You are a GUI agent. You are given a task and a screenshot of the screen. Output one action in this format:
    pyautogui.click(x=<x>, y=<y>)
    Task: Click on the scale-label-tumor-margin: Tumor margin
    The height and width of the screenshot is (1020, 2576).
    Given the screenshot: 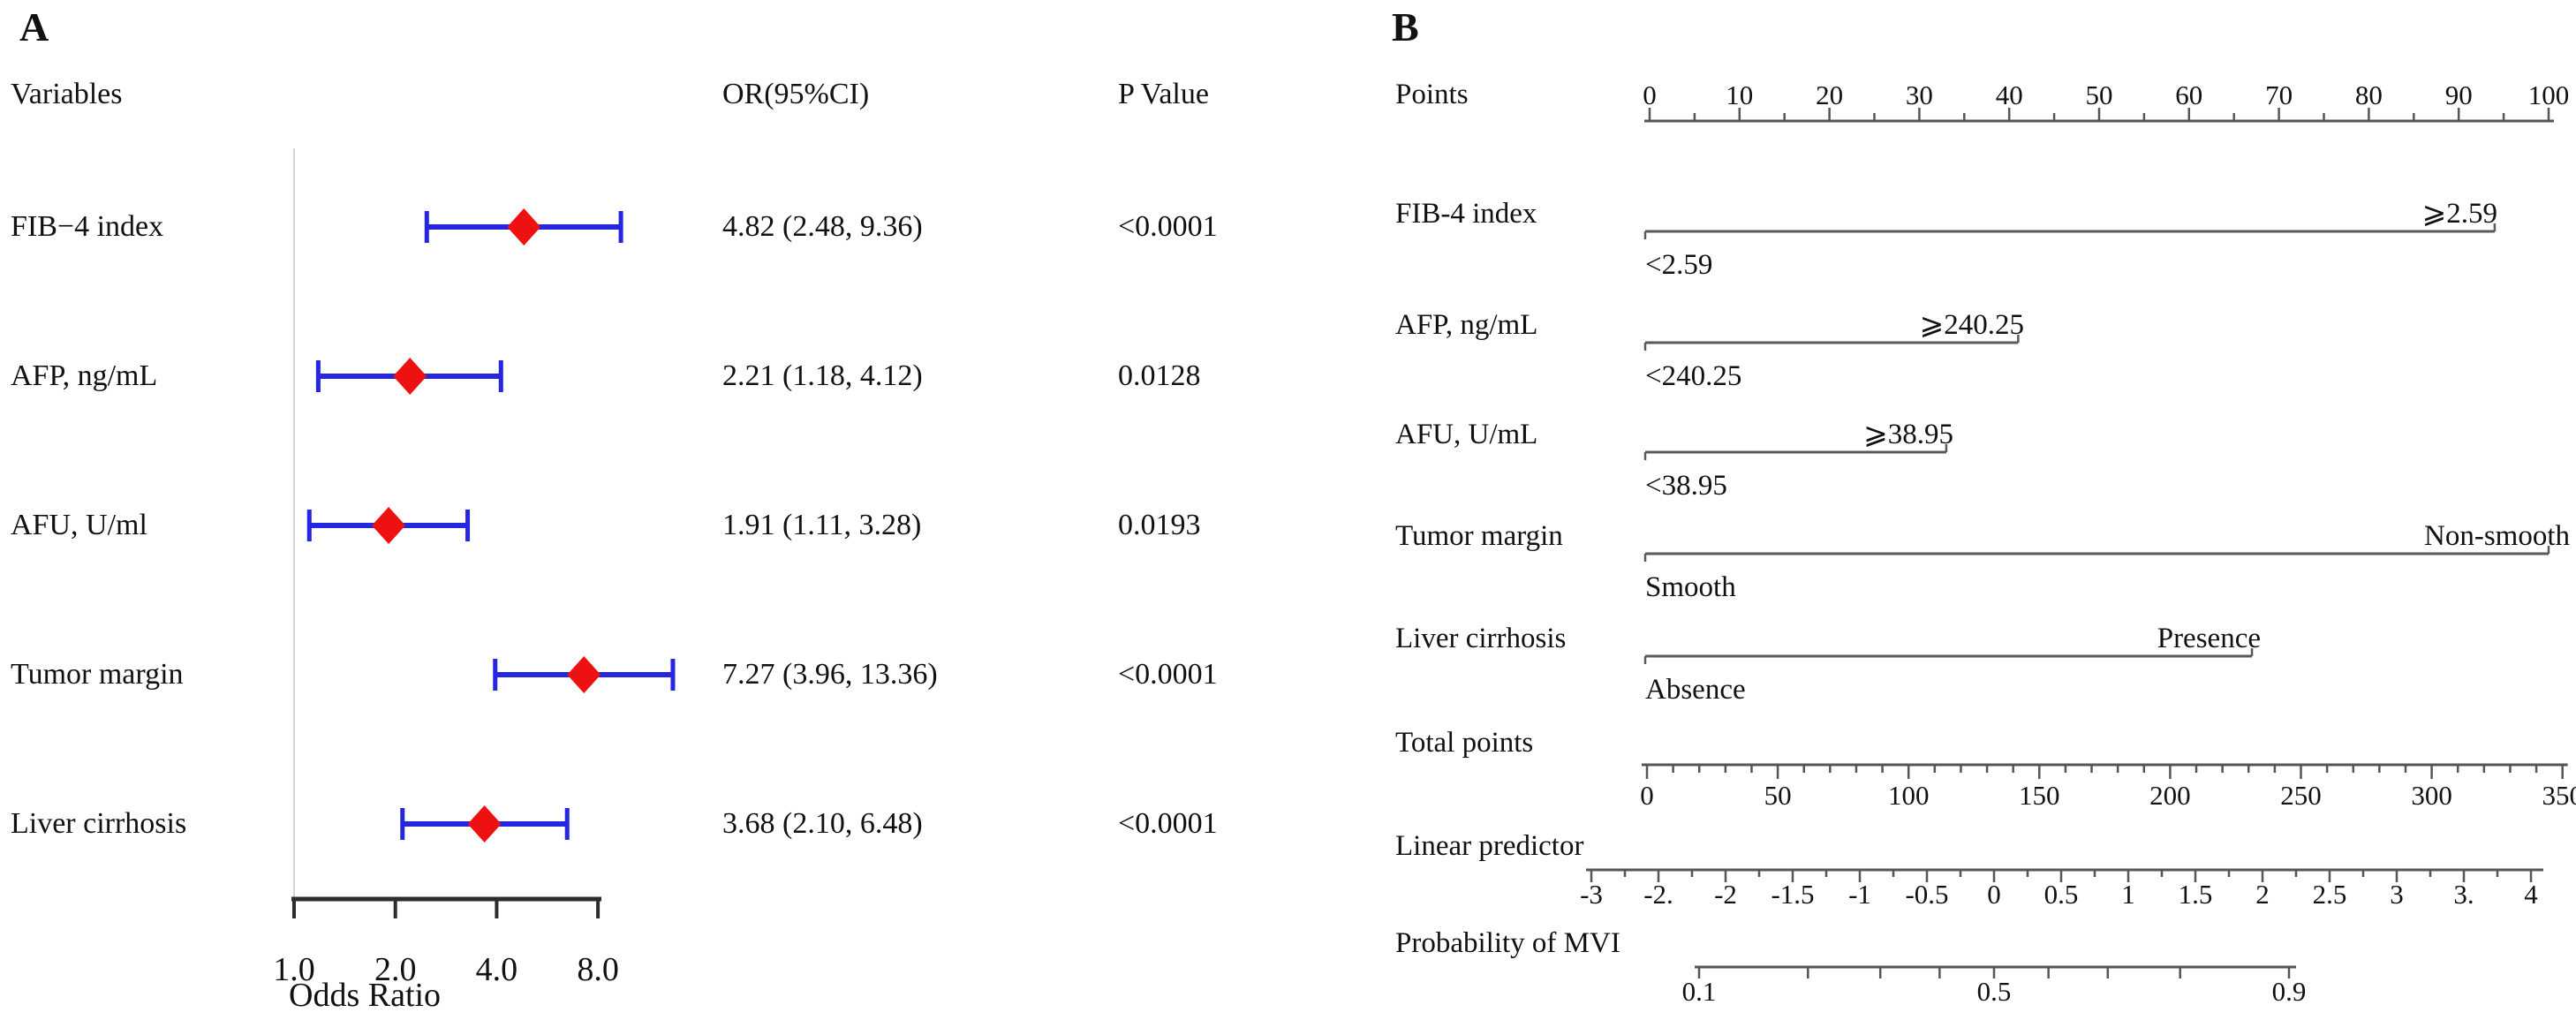 What is the action you would take?
    pyautogui.click(x=1479, y=536)
    